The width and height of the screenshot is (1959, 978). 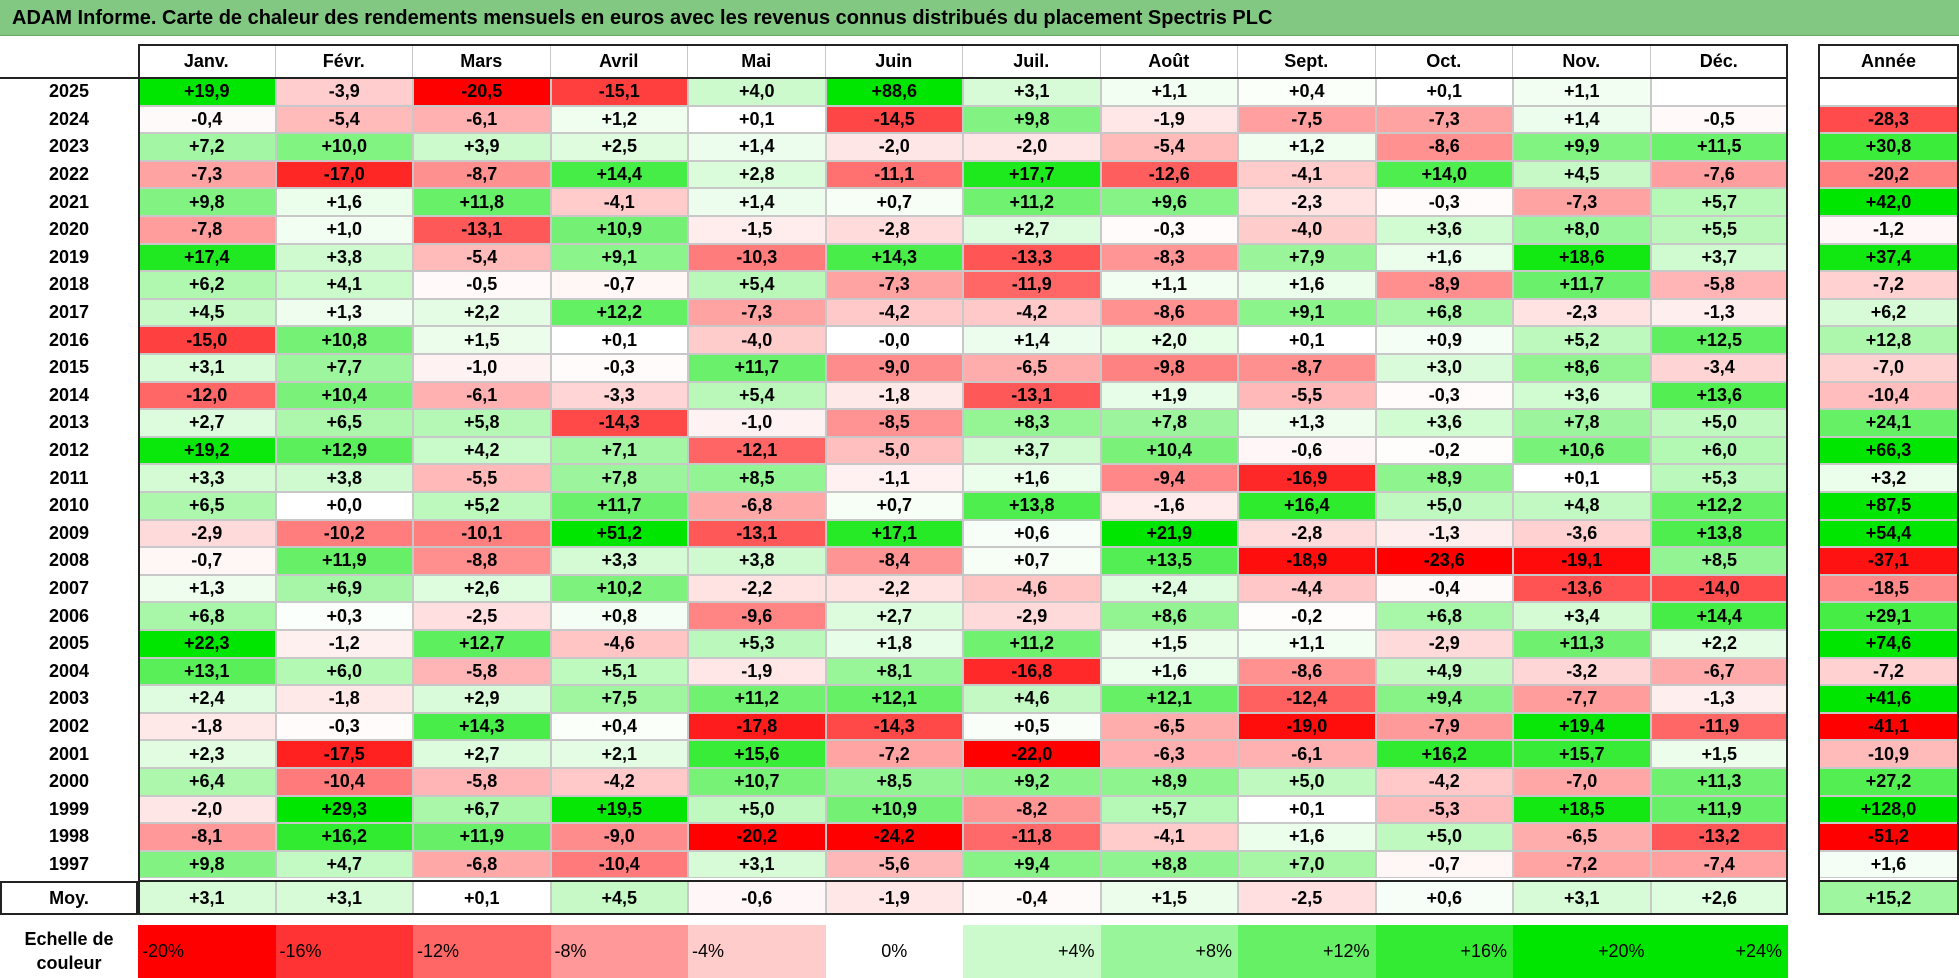 What do you see at coordinates (482, 285) in the screenshot?
I see `heatmap-cell: -0,5` at bounding box center [482, 285].